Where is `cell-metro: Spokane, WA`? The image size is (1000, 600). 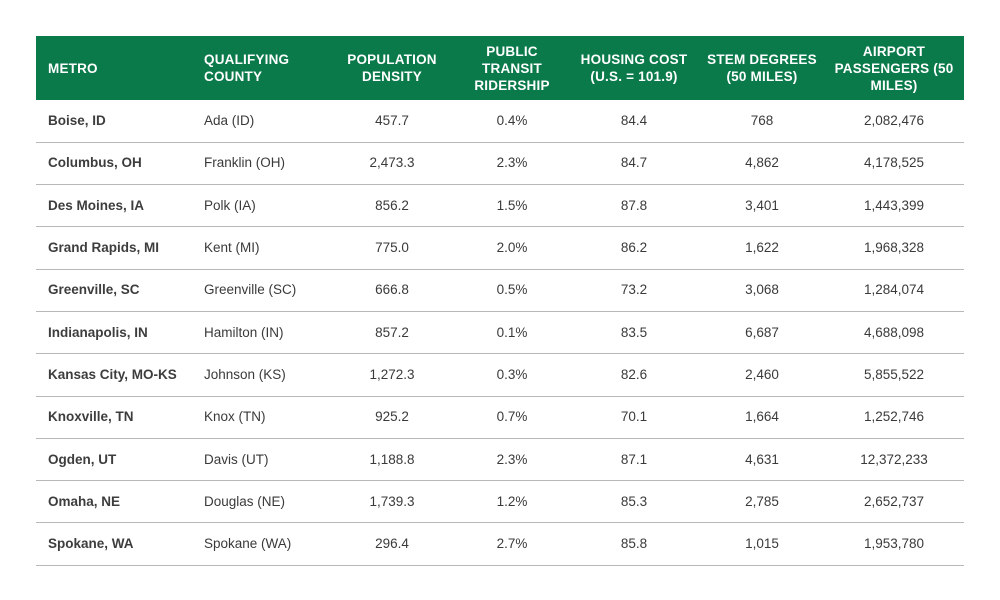 cell-metro: Spokane, WA is located at coordinates (91, 544).